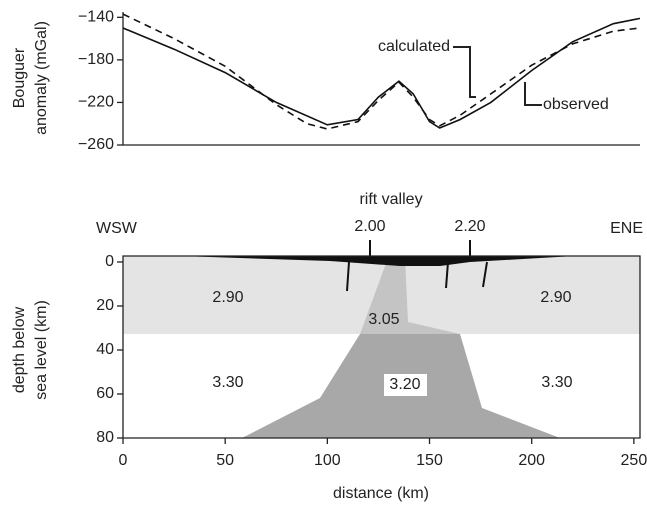 The width and height of the screenshot is (647, 507). I want to click on x-tick-label: 200, so click(531, 460).